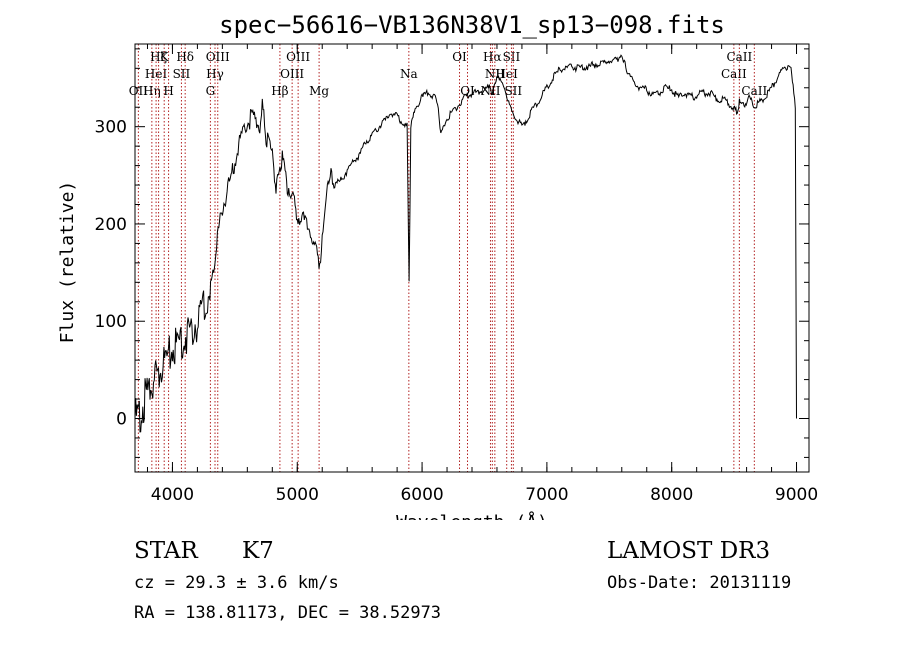 This screenshot has height=649, width=900. I want to click on spectral-subclass: K7, so click(258, 551).